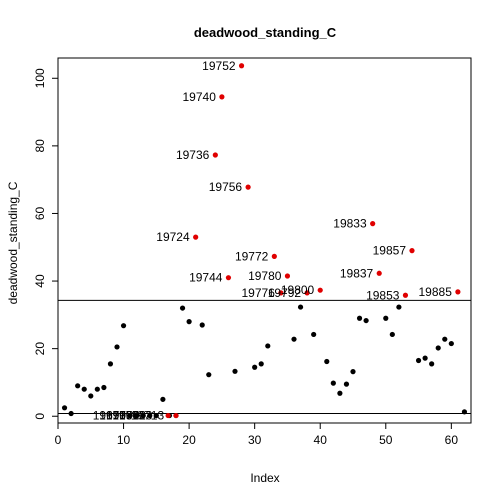 Image resolution: width=500 pixels, height=500 pixels. What do you see at coordinates (189, 440) in the screenshot?
I see `x-tick-label: 20` at bounding box center [189, 440].